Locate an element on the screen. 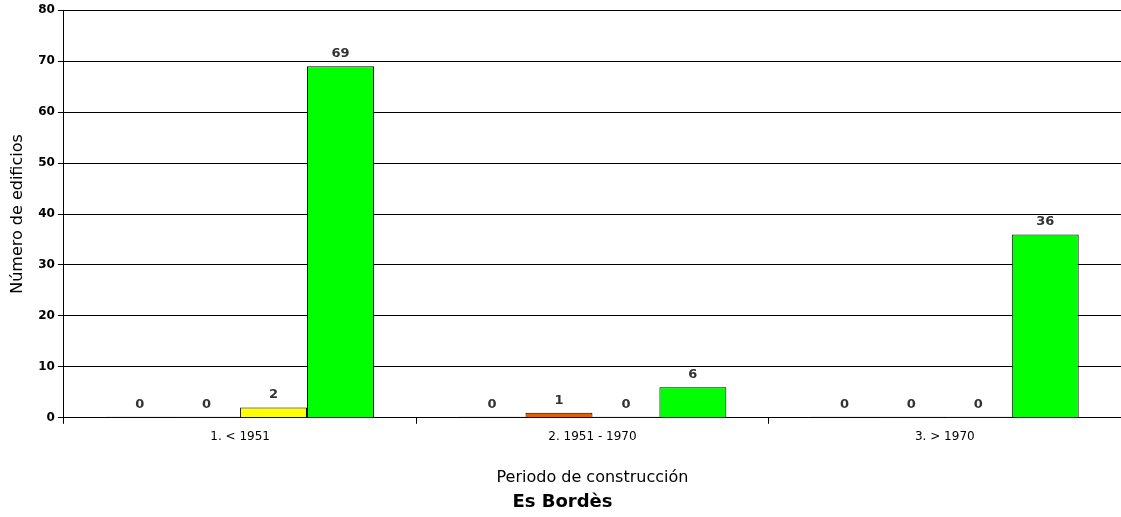 This screenshot has height=517, width=1121. data-label: 36 is located at coordinates (1045, 221).